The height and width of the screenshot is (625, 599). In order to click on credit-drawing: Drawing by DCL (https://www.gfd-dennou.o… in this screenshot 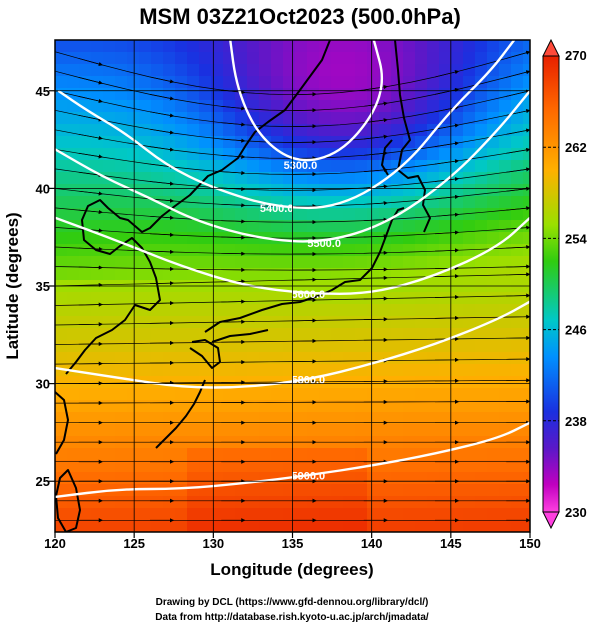, I will do `click(292, 602)`.